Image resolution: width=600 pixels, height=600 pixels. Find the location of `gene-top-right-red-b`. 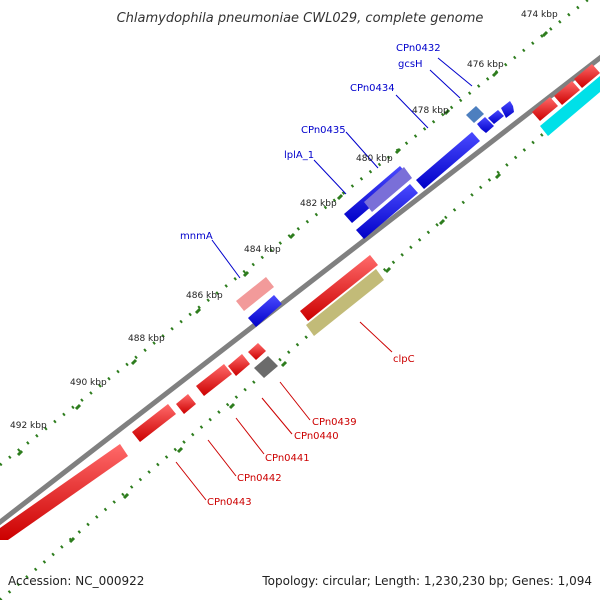

gene-top-right-red-b is located at coordinates (567, 93).